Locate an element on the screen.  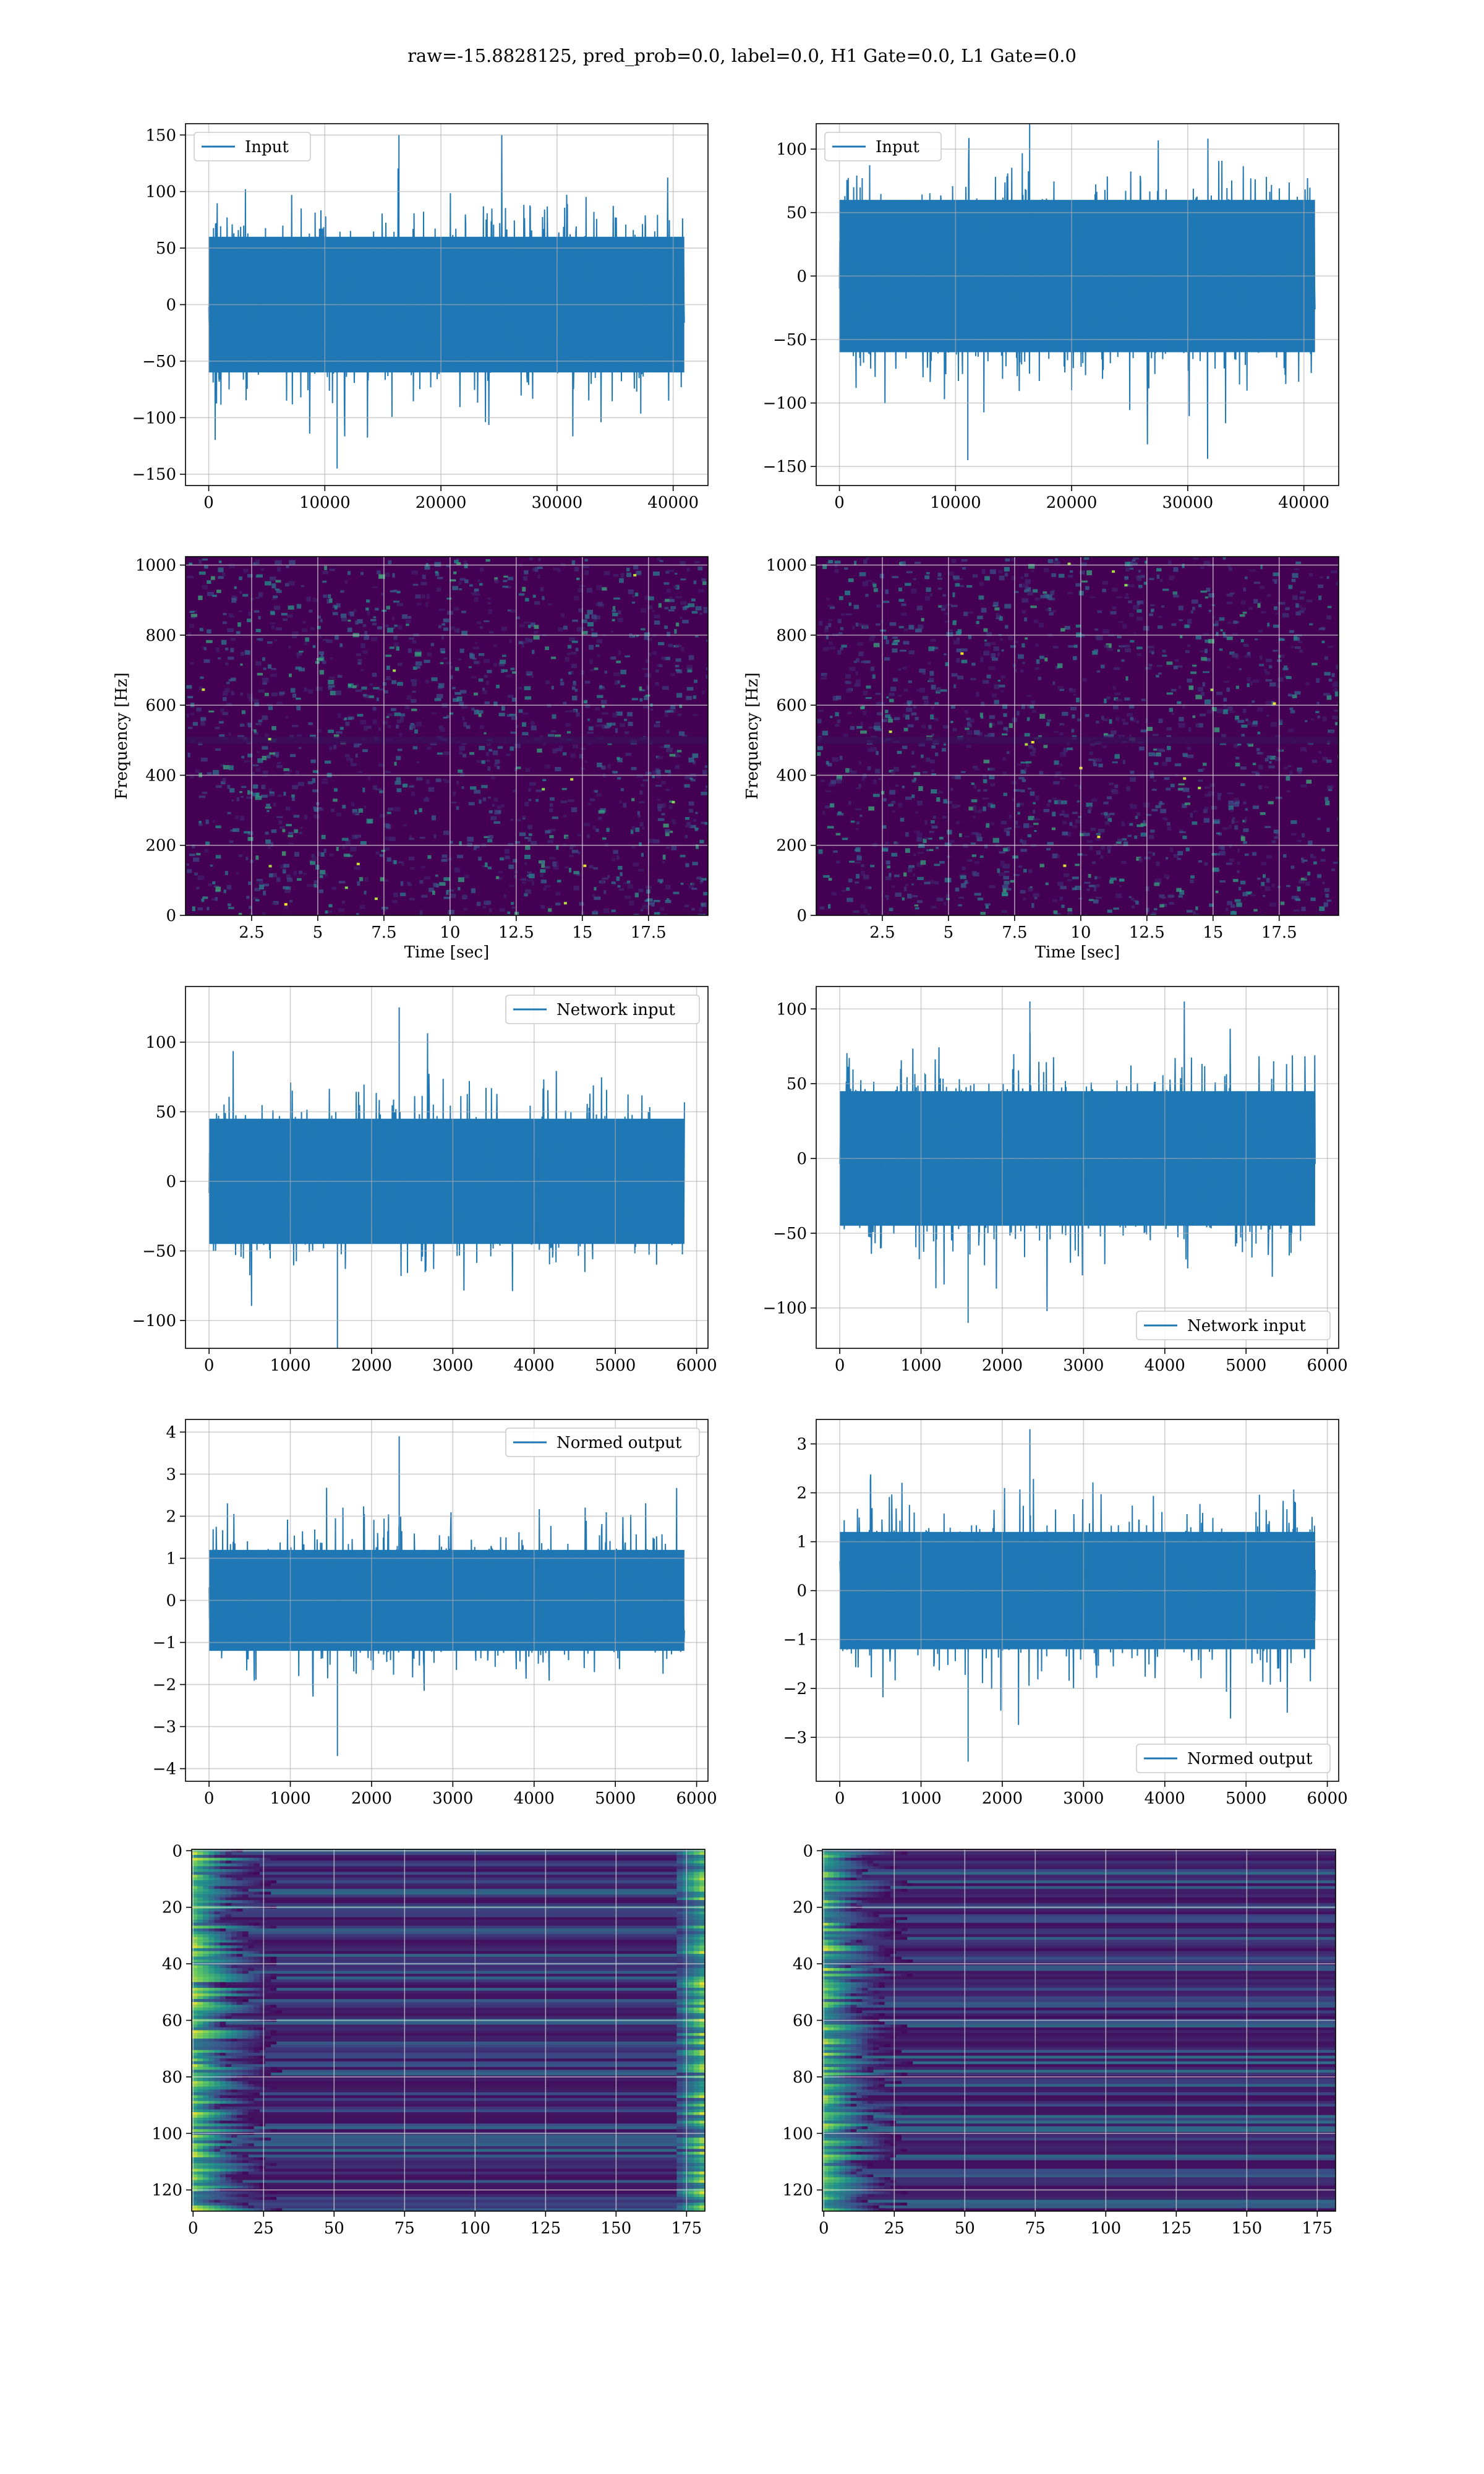
legend: Normed output is located at coordinates (602, 1442).